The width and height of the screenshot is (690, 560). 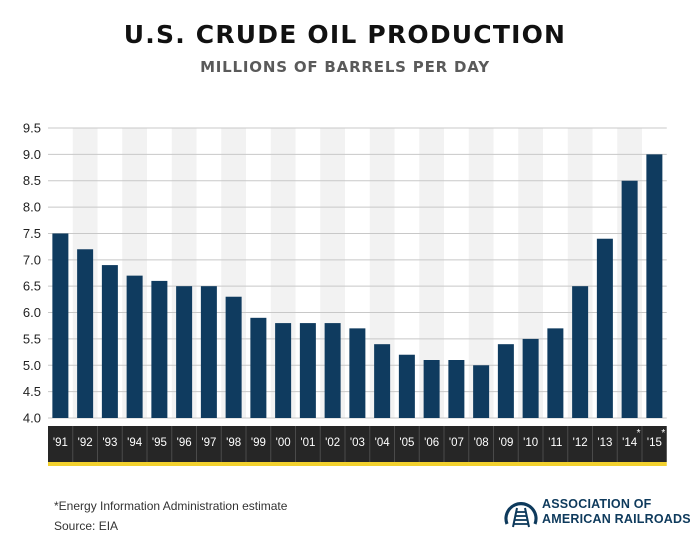 What do you see at coordinates (32, 207) in the screenshot?
I see `y-tick-label: 8.0` at bounding box center [32, 207].